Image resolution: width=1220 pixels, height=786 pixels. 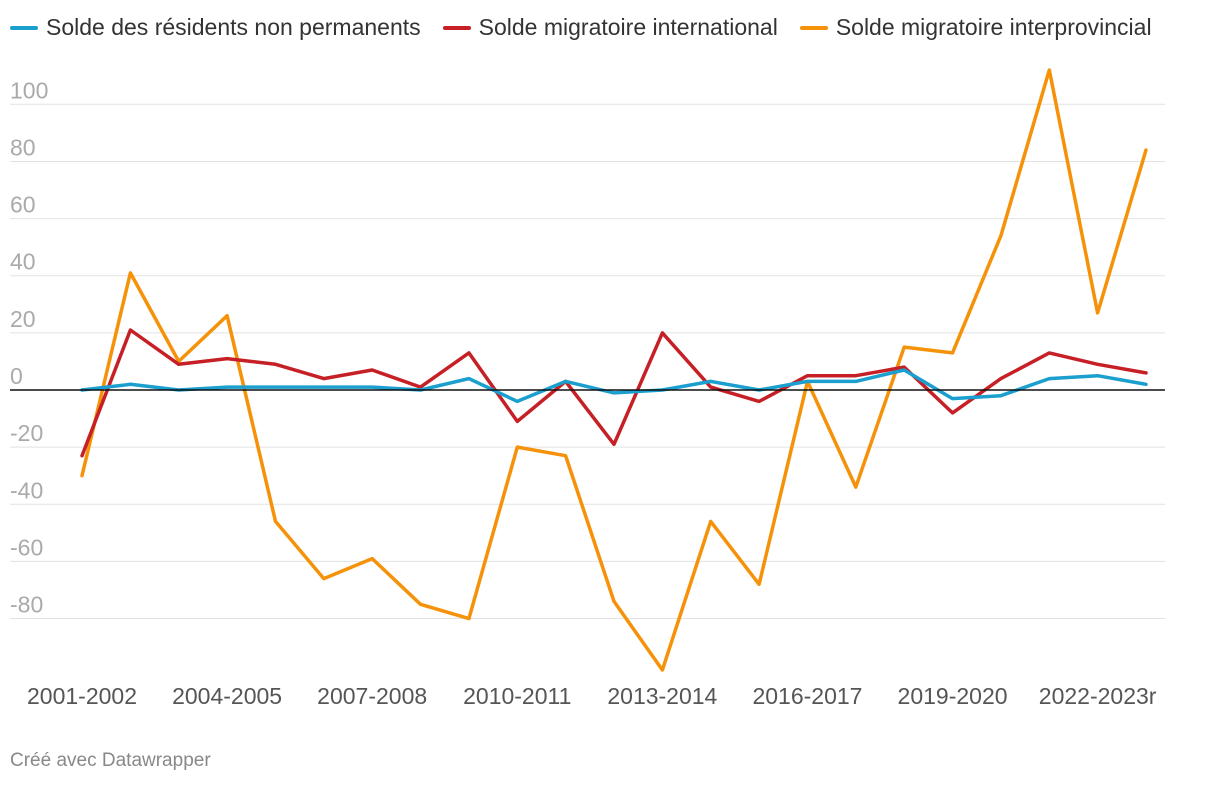 I want to click on legend-item-non-permanent-residents: Solde des résidents non permanents, so click(x=215, y=27).